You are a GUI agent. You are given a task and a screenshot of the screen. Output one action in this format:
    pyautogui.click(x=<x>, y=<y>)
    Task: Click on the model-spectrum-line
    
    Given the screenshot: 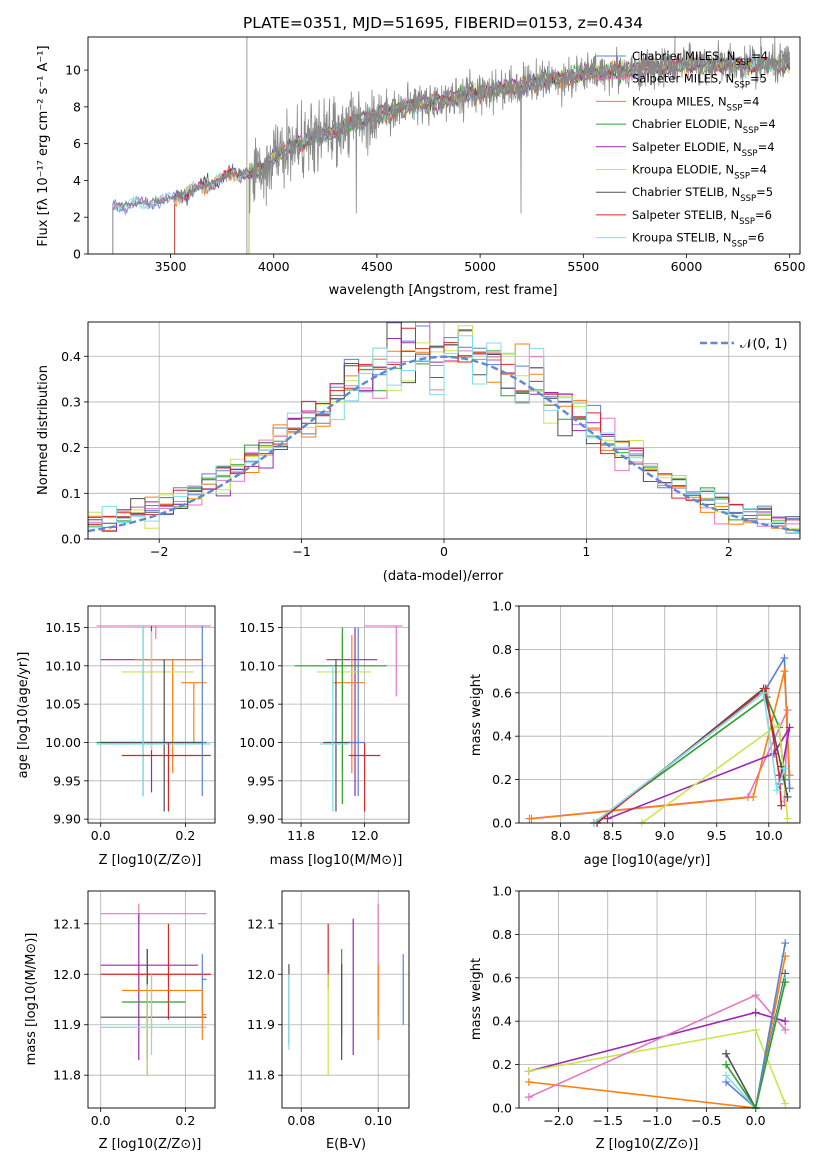 What is the action you would take?
    pyautogui.click(x=451, y=155)
    